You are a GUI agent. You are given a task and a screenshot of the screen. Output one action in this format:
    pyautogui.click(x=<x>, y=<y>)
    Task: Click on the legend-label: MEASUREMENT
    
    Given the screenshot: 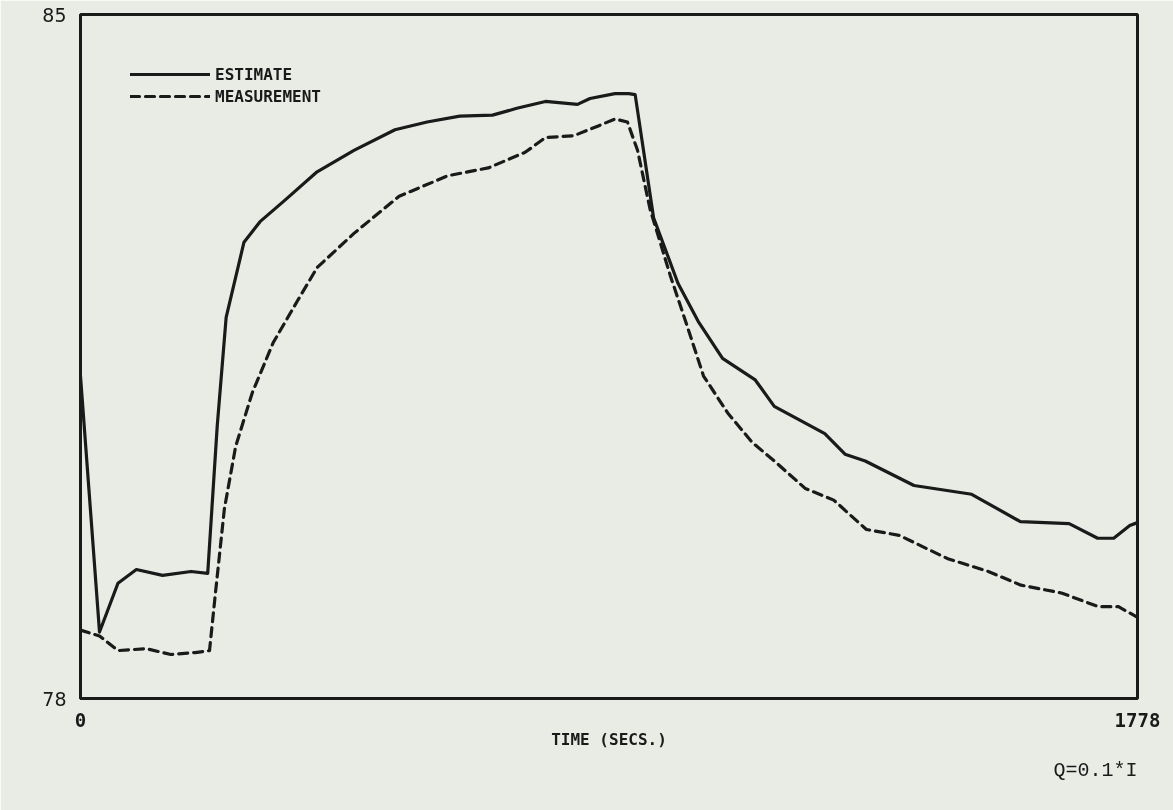 What is the action you would take?
    pyautogui.click(x=268, y=96)
    